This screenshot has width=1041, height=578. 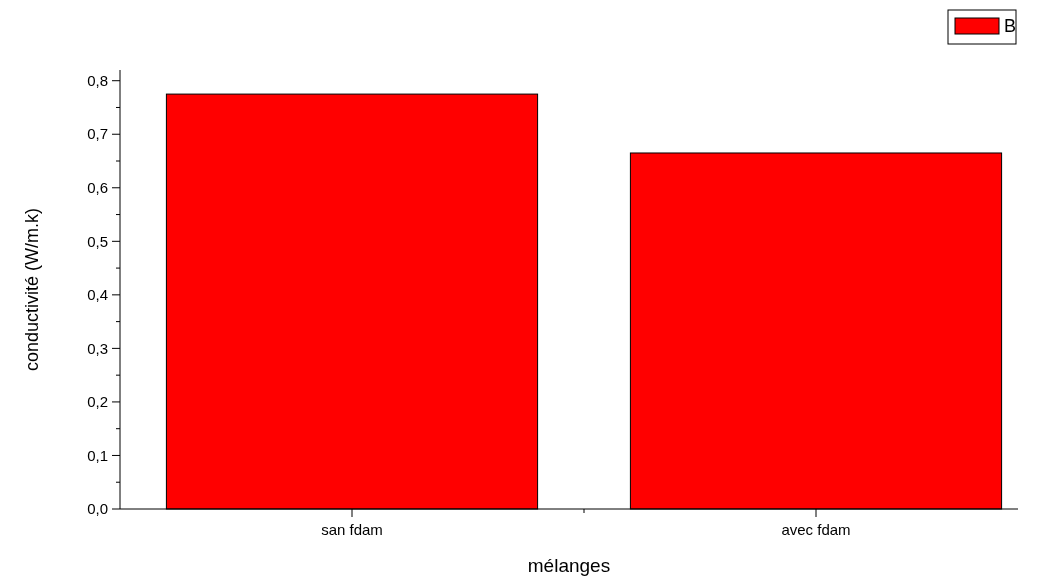 What do you see at coordinates (97, 241) in the screenshot?
I see `y-tick-label: 0,5` at bounding box center [97, 241].